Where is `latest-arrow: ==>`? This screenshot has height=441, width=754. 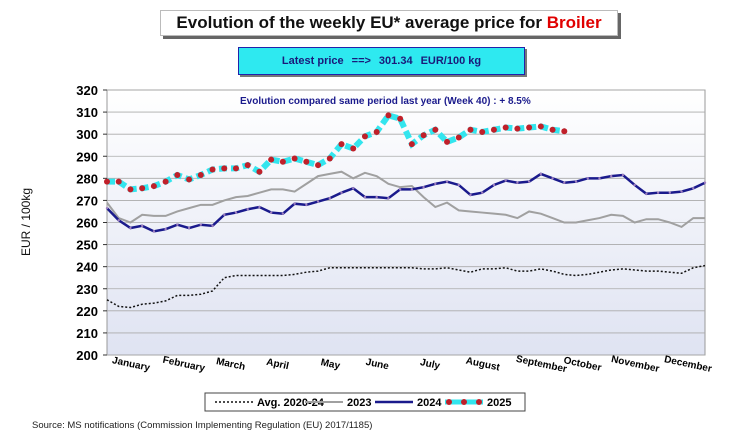
latest-arrow: ==> is located at coordinates (361, 61).